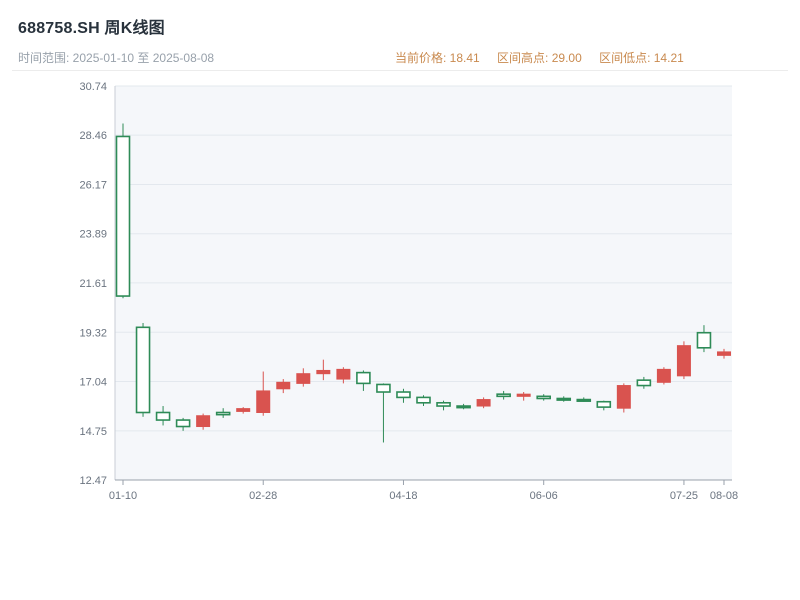 Image resolution: width=800 pixels, height=600 pixels. Describe the element at coordinates (93, 432) in the screenshot. I see `y-tick-label: 14.75` at that location.